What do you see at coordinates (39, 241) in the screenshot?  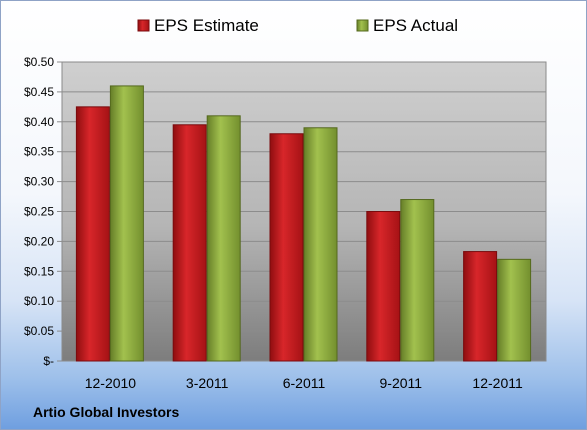 I see `y-tick-label: $0.20` at bounding box center [39, 241].